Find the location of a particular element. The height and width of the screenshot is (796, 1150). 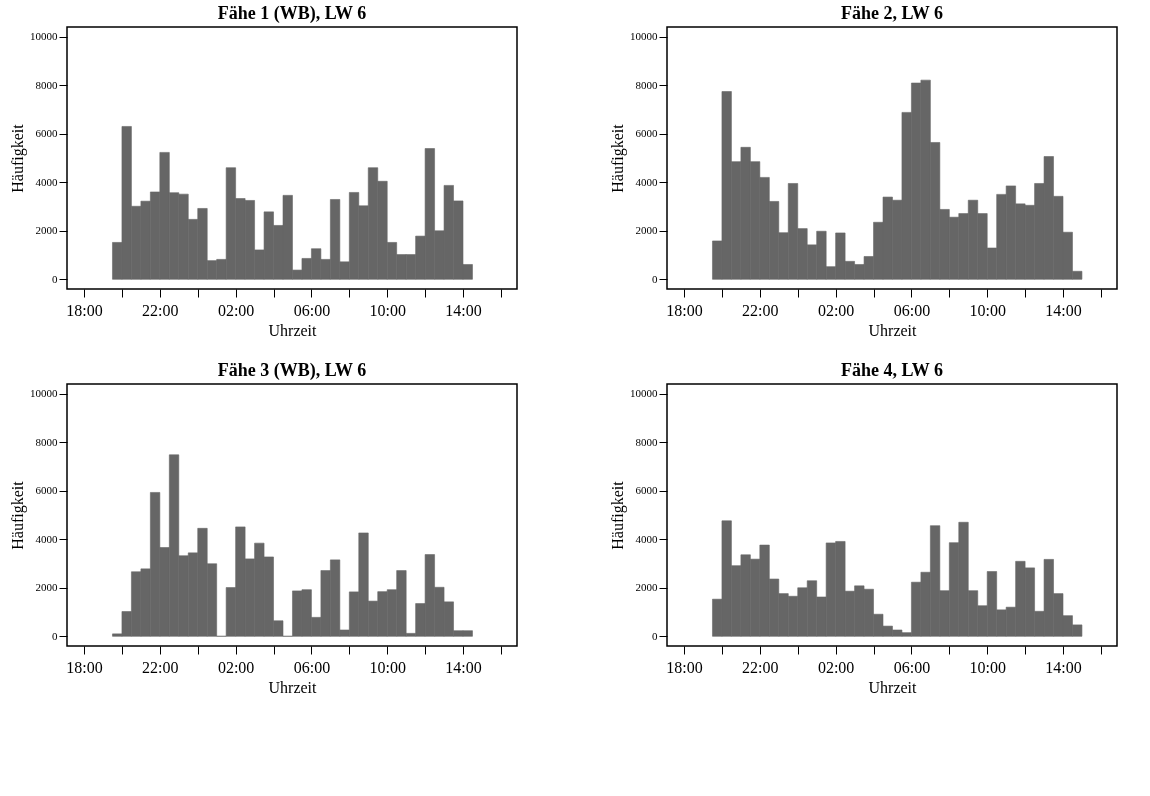

chart-title: Fähe 3 (WB), LW 6 is located at coordinates (292, 370).